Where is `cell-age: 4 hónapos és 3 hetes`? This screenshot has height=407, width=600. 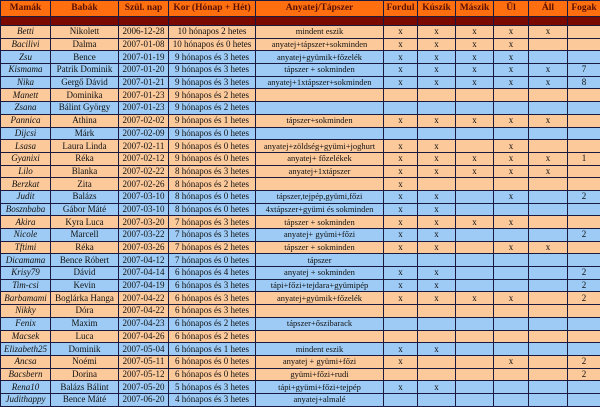
cell-age: 4 hónapos és 3 hetes is located at coordinates (212, 399).